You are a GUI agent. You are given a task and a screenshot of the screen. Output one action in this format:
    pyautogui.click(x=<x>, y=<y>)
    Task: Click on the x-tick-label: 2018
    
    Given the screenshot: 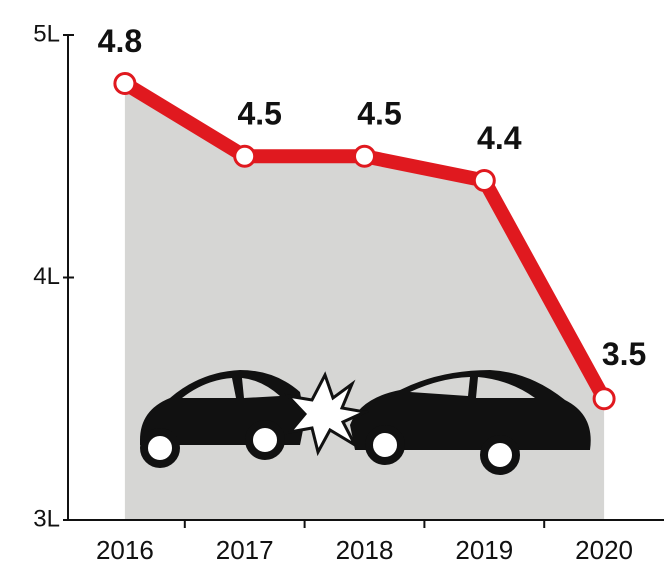 What is the action you would take?
    pyautogui.click(x=365, y=550)
    